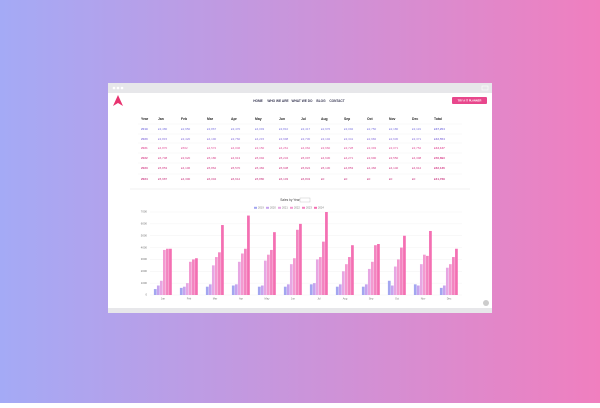 The image size is (600, 408). What do you see at coordinates (284, 139) in the screenshot?
I see `table-cell: £3,998` at bounding box center [284, 139].